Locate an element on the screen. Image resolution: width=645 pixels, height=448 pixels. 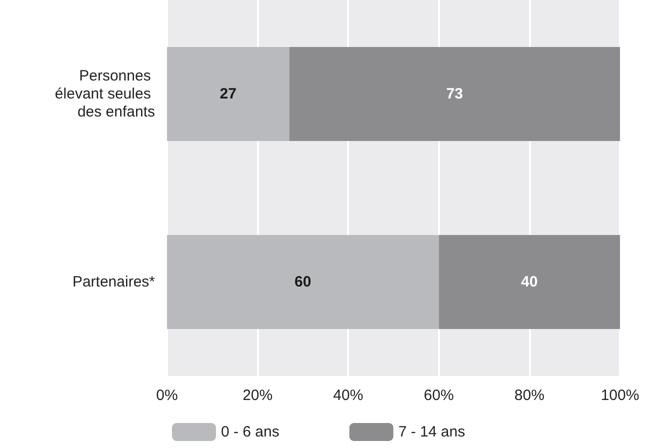
data-label: 73 is located at coordinates (454, 94).